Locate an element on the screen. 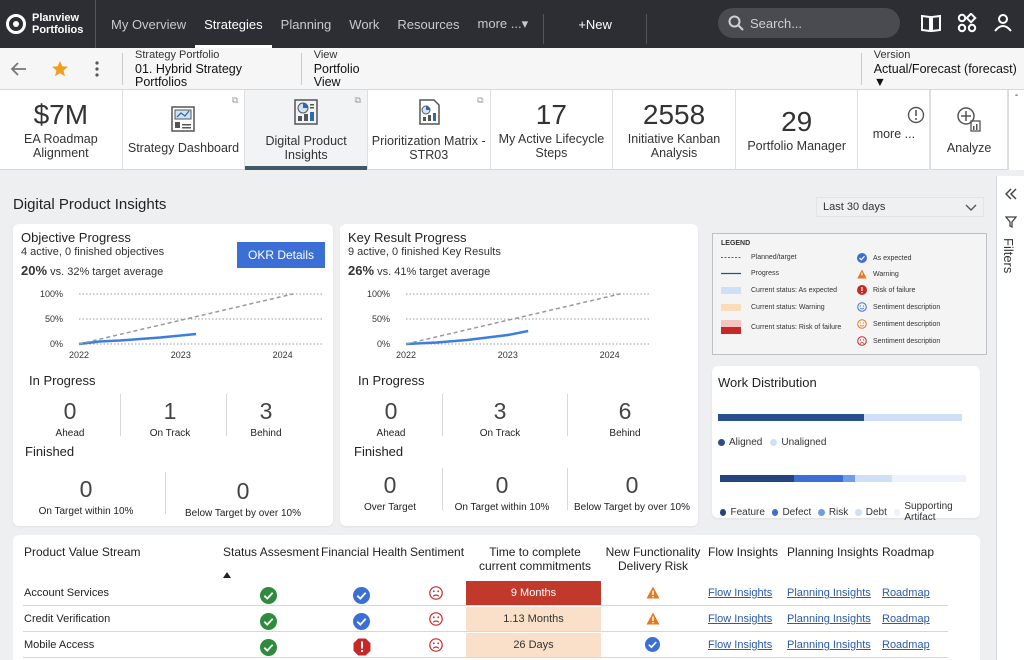 The width and height of the screenshot is (1024, 660). legend-sentiment-sad: Sentiment description is located at coordinates (898, 341).